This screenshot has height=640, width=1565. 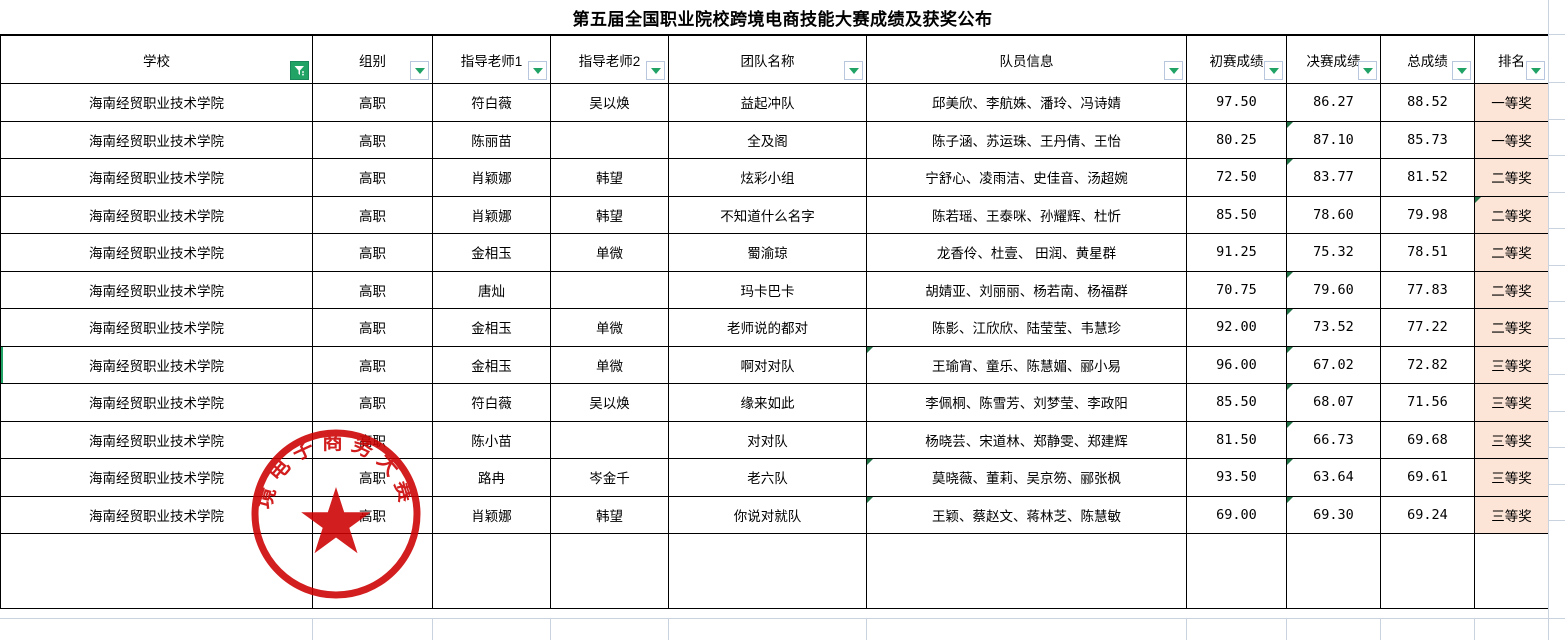 What do you see at coordinates (1026, 327) in the screenshot?
I see `cell-members: 陈影、江欣欣、陆莹莹、韦慧珍` at bounding box center [1026, 327].